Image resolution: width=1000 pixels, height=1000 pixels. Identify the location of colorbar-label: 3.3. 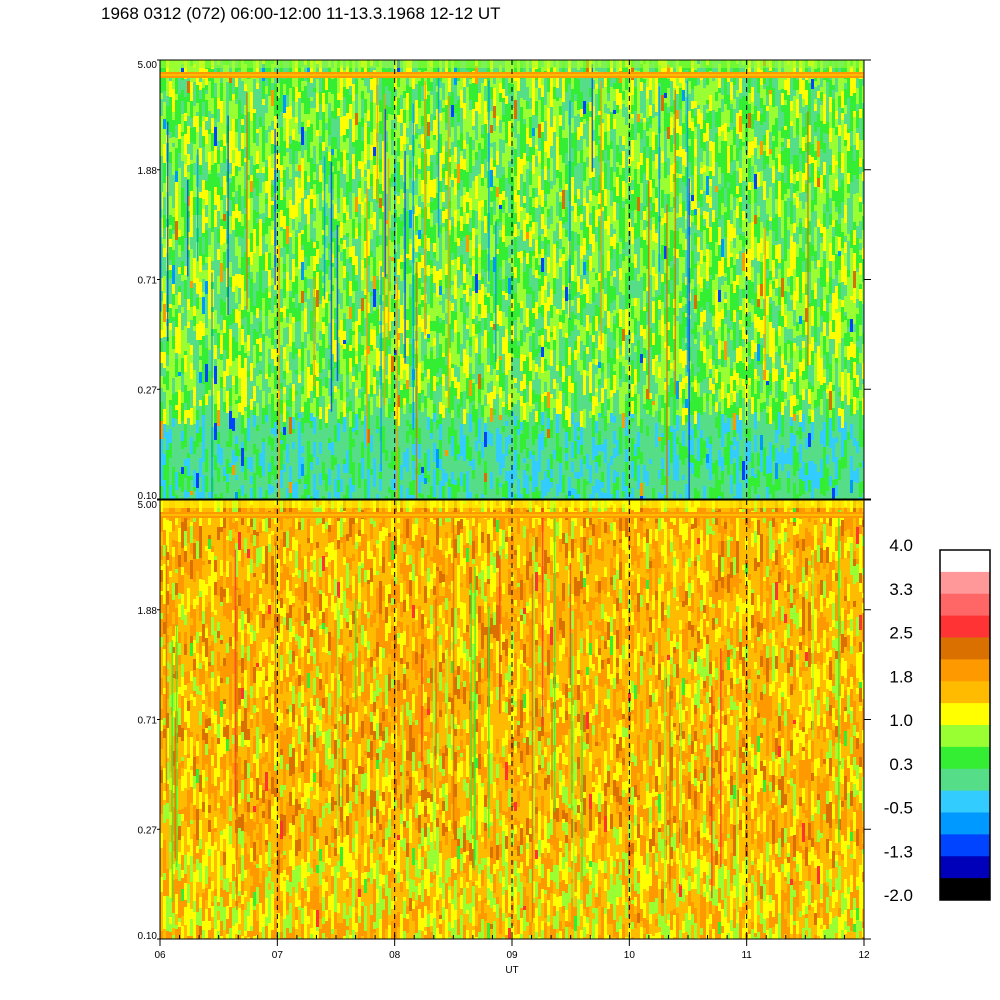
(901, 589).